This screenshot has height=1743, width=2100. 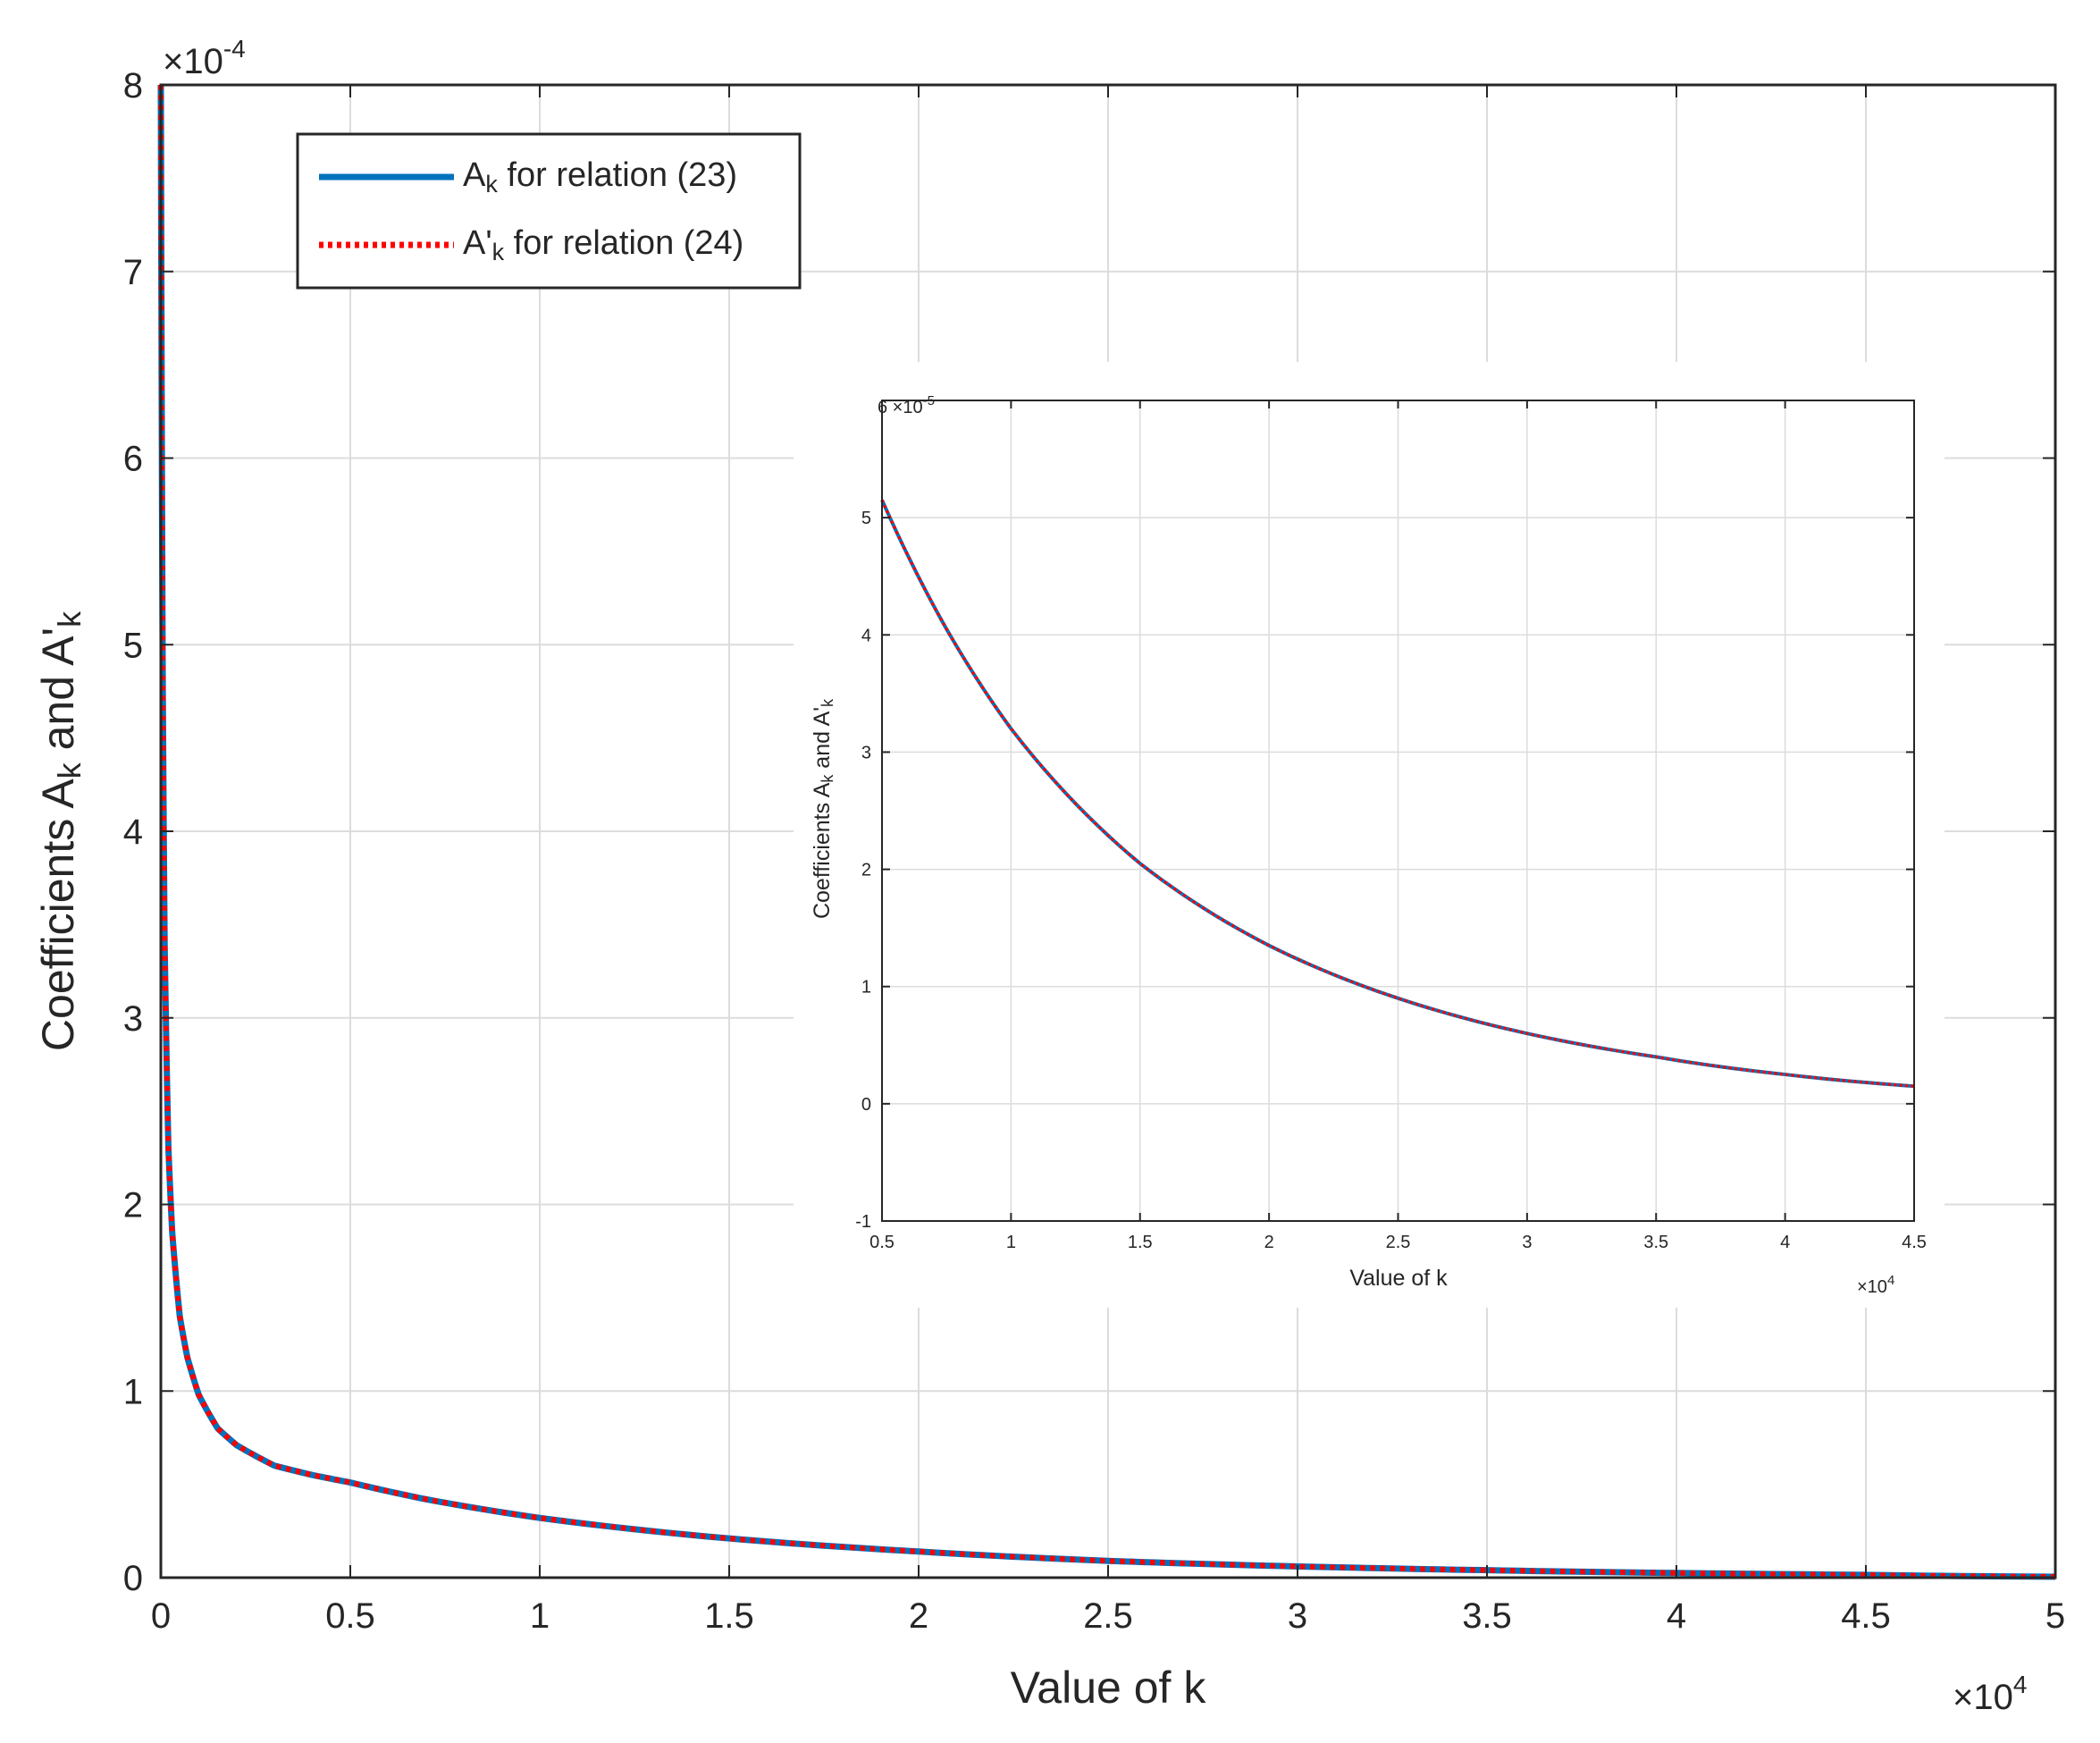 What do you see at coordinates (600, 177) in the screenshot?
I see `legend-label-a-k: Ak for relation (23)` at bounding box center [600, 177].